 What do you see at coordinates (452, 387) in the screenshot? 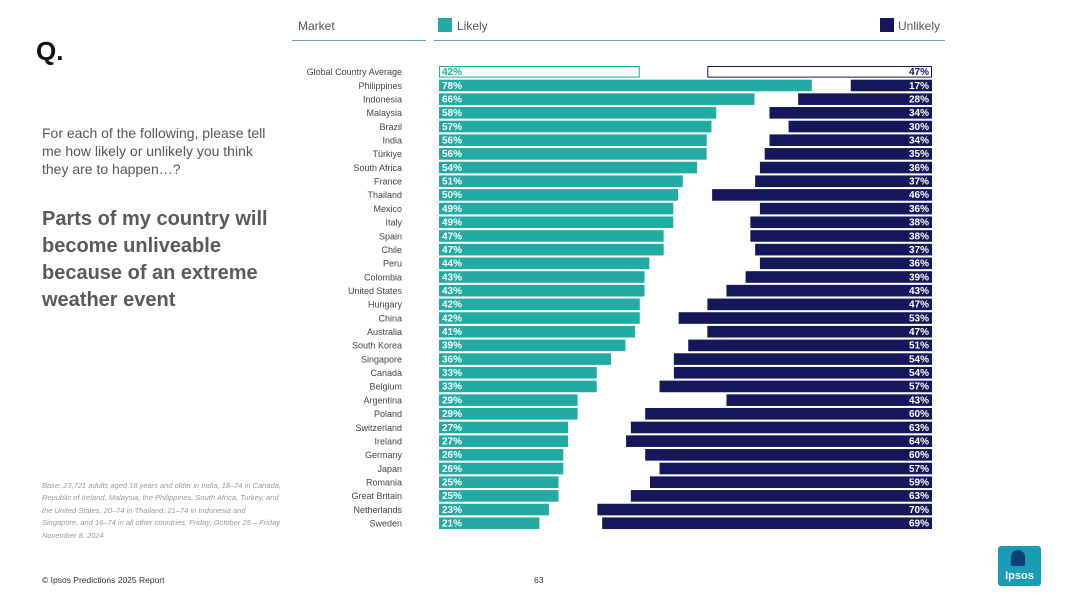
I see `value-label-likely: 33%` at bounding box center [452, 387].